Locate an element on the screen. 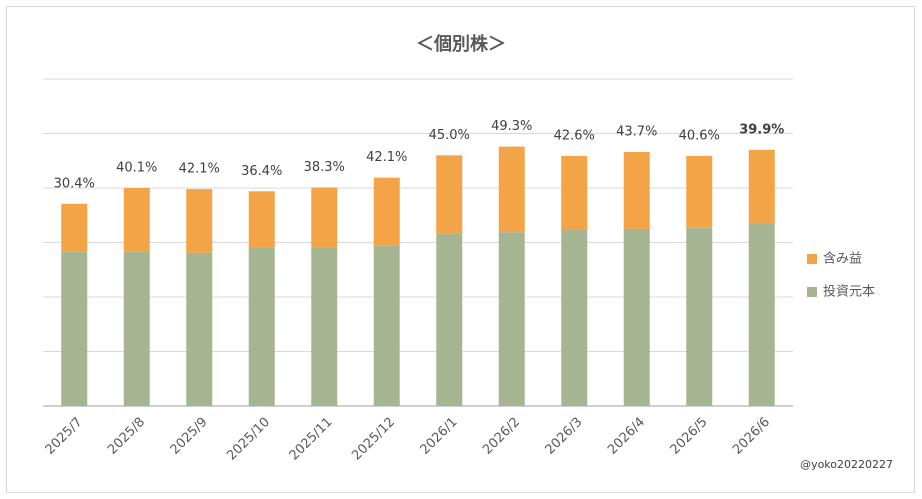 This screenshot has height=499, width=922. ratio-label: 38.3% is located at coordinates (324, 167).